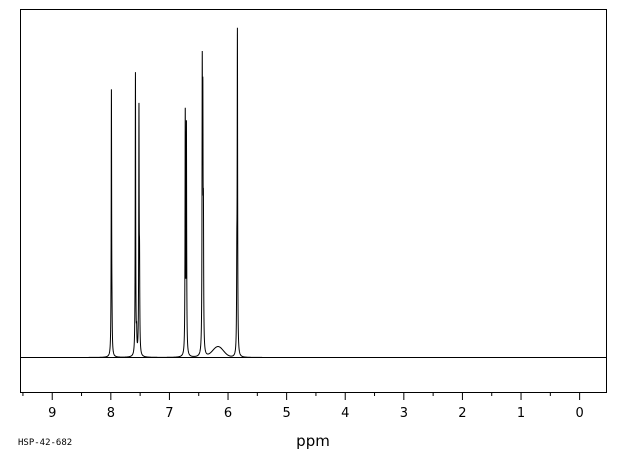 This screenshot has height=455, width=620. Describe the element at coordinates (316, 413) in the screenshot. I see `x-axis-tick-labels: 9 8 7 6 5 4 3 2 1 0` at that location.